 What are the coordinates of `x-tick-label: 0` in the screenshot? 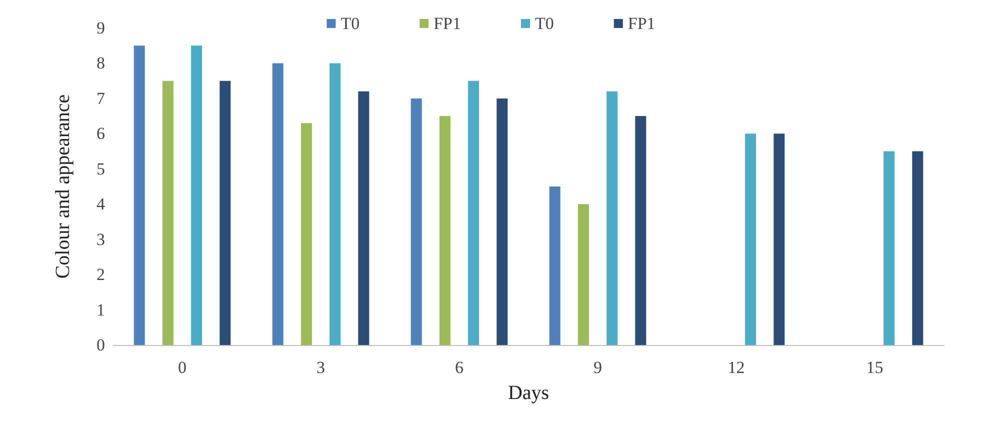 It's located at (182, 367).